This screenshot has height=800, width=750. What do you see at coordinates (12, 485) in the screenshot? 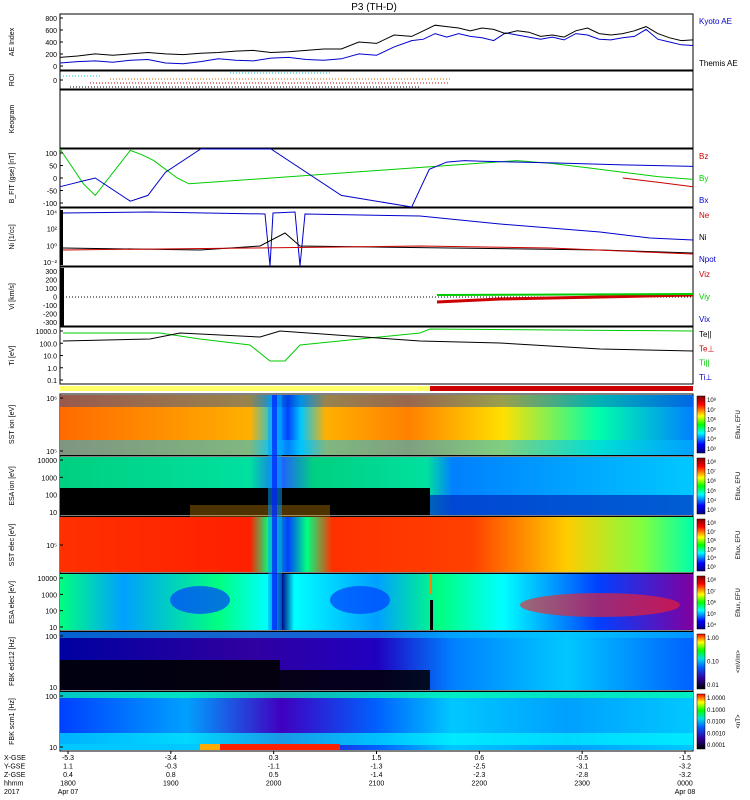
I see `ylabel-esa_ion: ESA ion [eV]` at bounding box center [12, 485].